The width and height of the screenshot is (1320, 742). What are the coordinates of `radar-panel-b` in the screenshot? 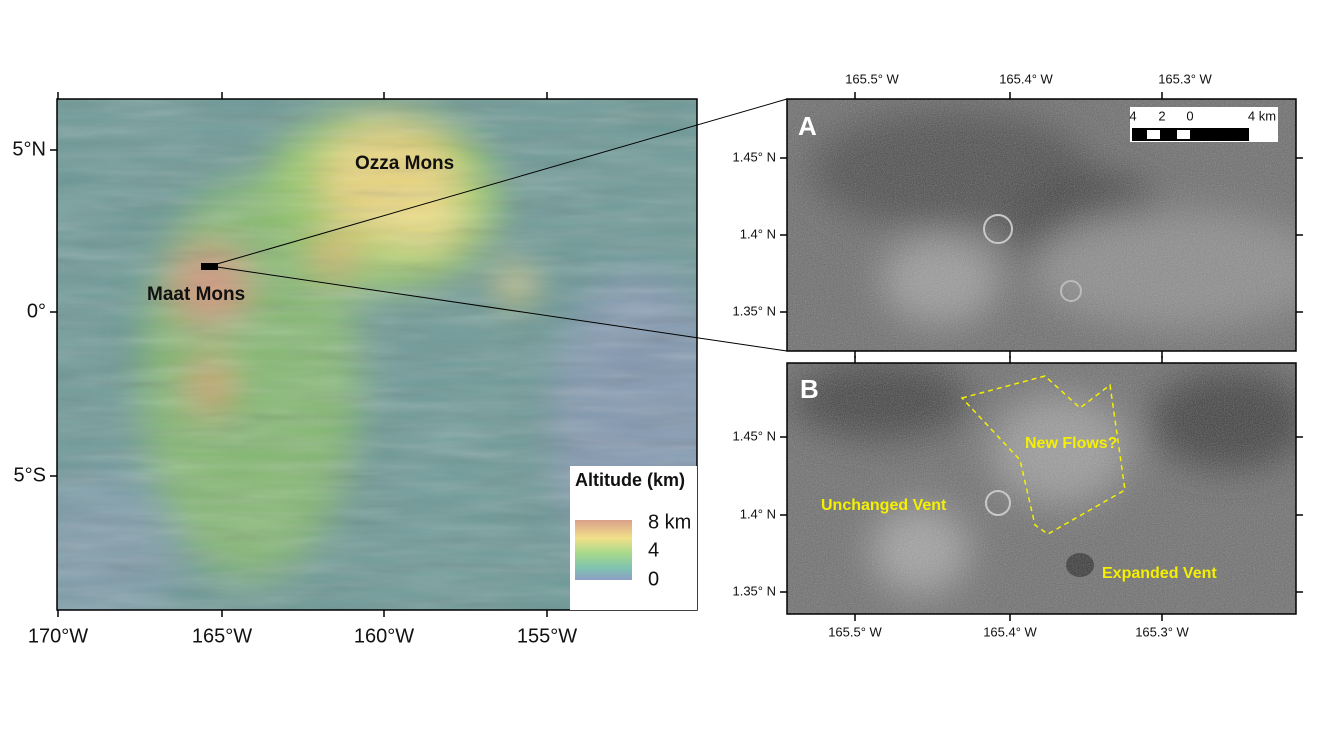 It's located at (1041, 488).